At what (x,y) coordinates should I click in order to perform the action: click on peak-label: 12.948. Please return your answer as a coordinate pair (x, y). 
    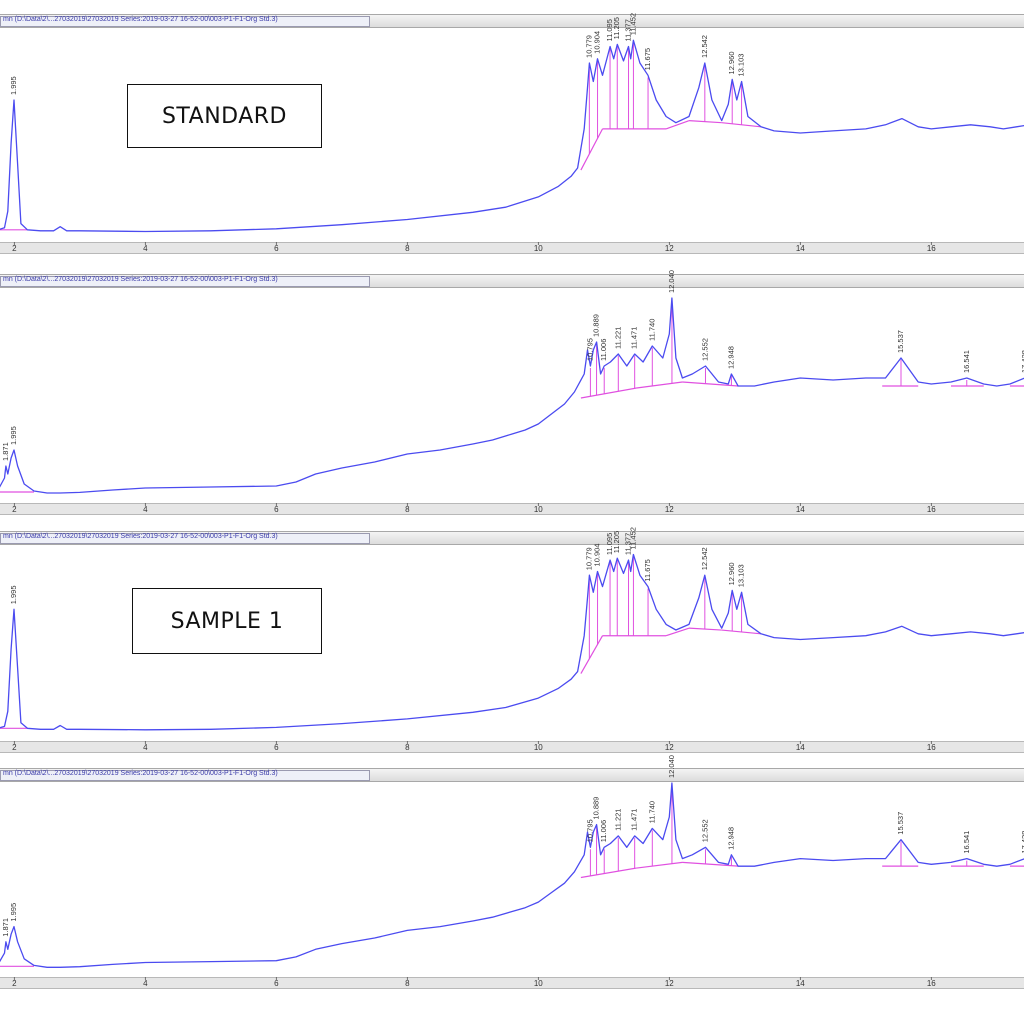
    Looking at the image, I should click on (730, 357).